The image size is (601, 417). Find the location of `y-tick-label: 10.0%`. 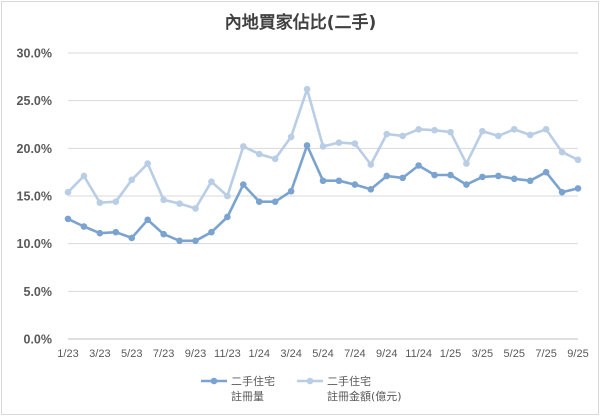

y-tick-label: 10.0% is located at coordinates (34, 244).